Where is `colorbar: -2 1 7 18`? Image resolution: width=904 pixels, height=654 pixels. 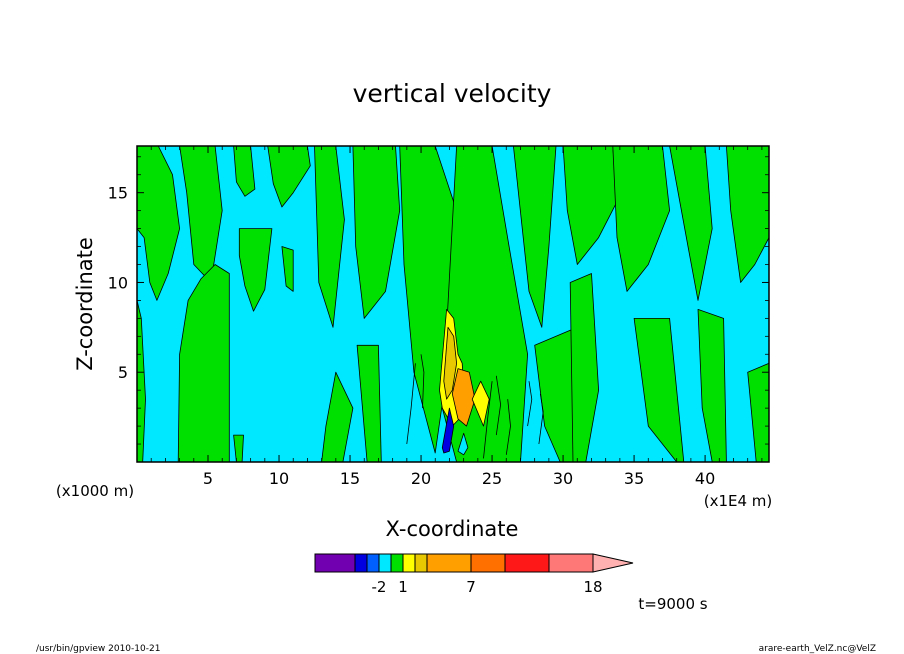 colorbar: -2 1 7 18 is located at coordinates (474, 574).